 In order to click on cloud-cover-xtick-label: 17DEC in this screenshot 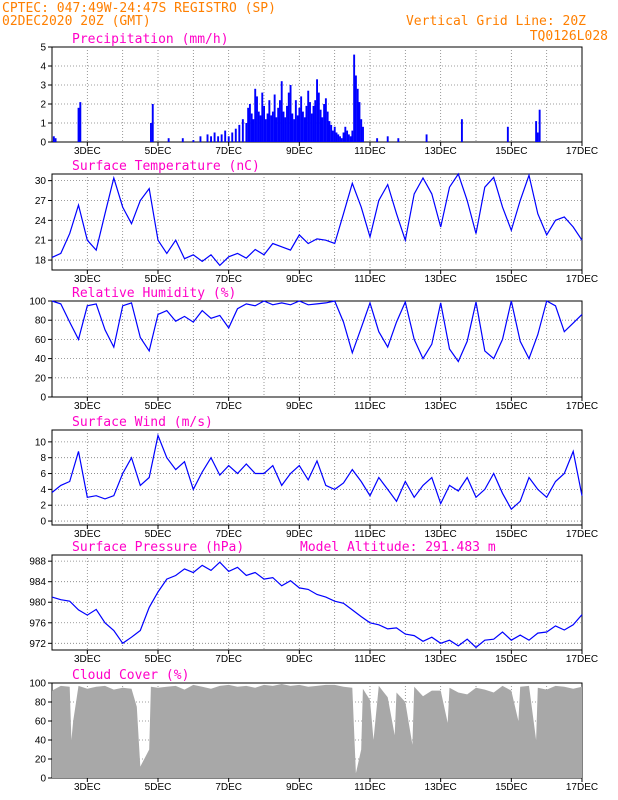, I will do `click(582, 787)`.